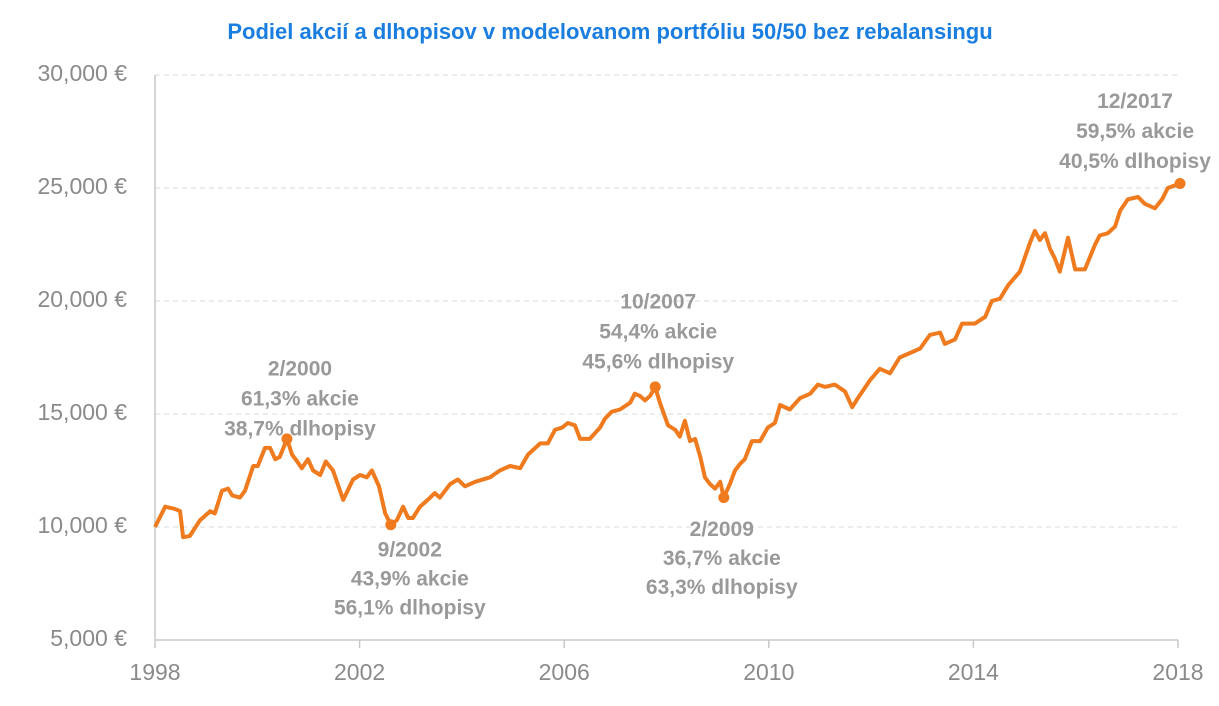  What do you see at coordinates (82, 299) in the screenshot?
I see `y-tick-label: 20,000 €` at bounding box center [82, 299].